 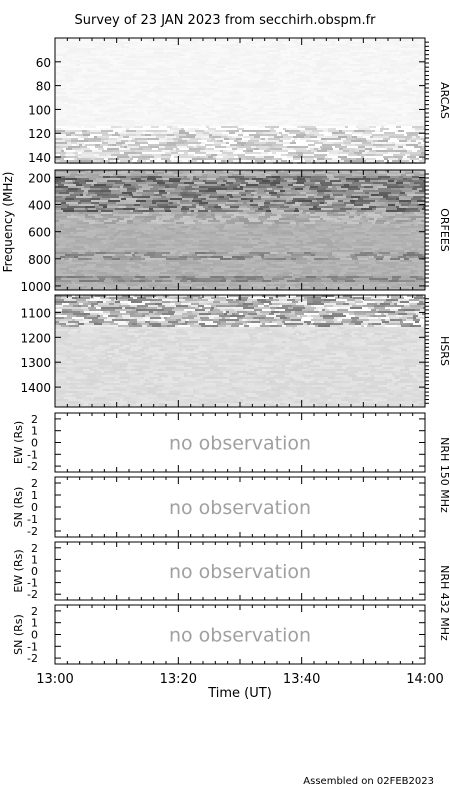 I want to click on y-tick-label: 100, so click(x=39, y=110).